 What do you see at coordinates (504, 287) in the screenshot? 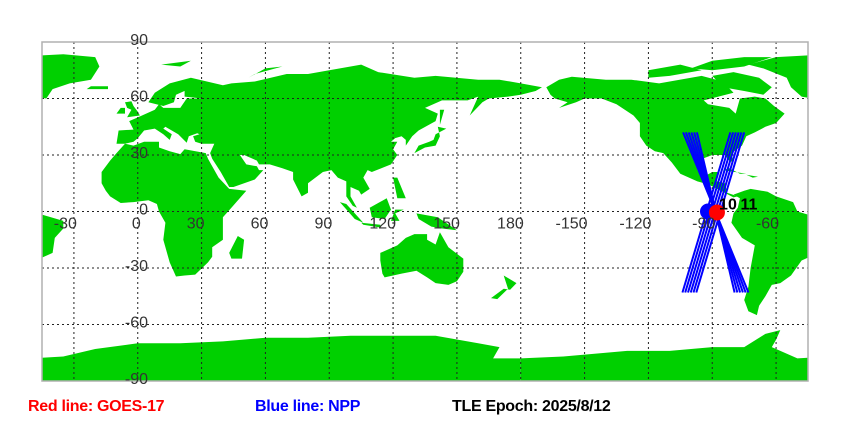
I see `land-new-zealand` at bounding box center [504, 287].